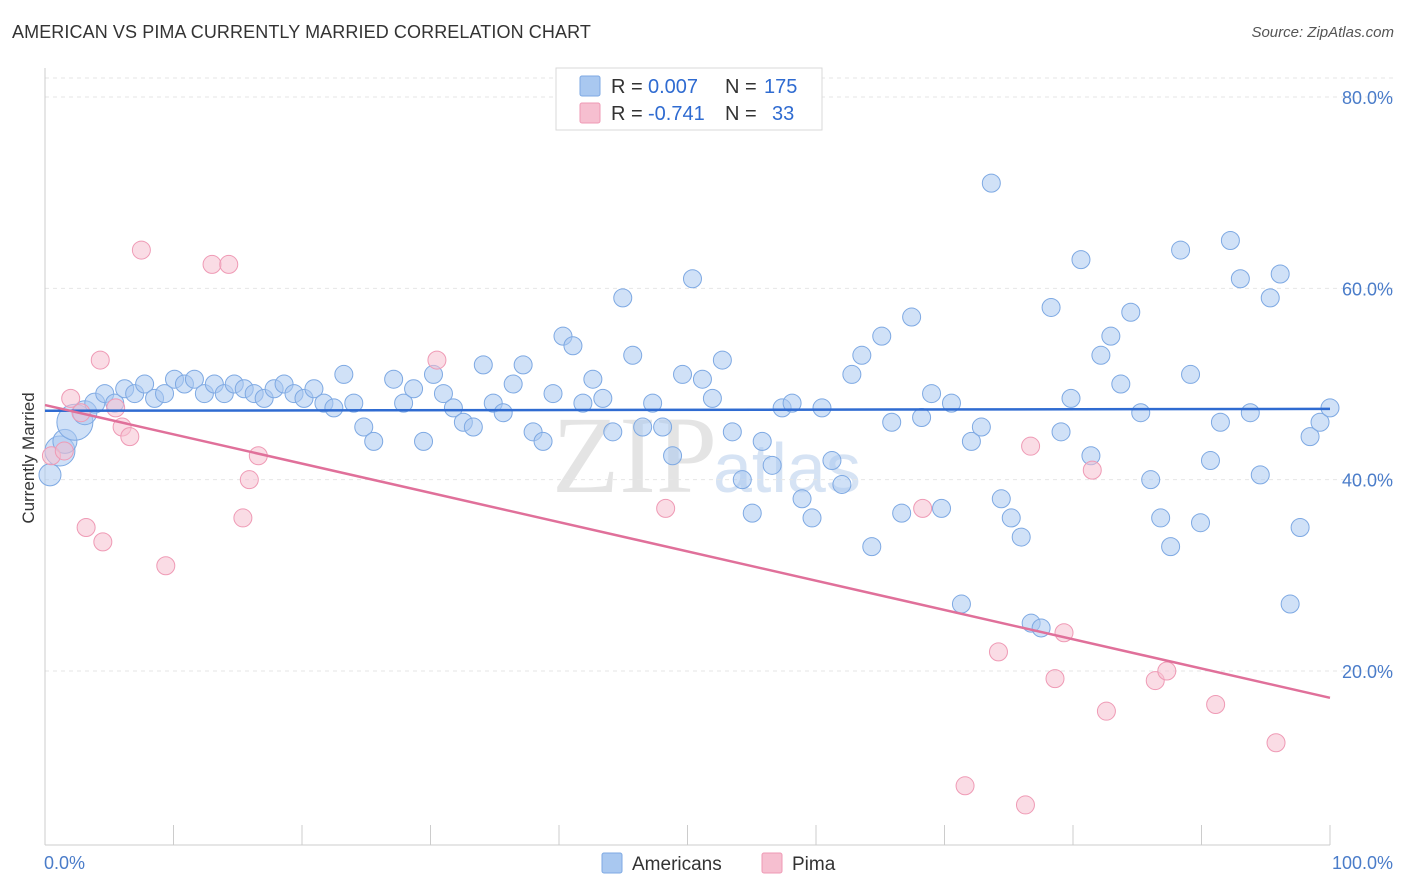 This screenshot has width=1406, height=892. What do you see at coordinates (1367, 672) in the screenshot?
I see `y-tick-label-20: 20.0%` at bounding box center [1367, 672].